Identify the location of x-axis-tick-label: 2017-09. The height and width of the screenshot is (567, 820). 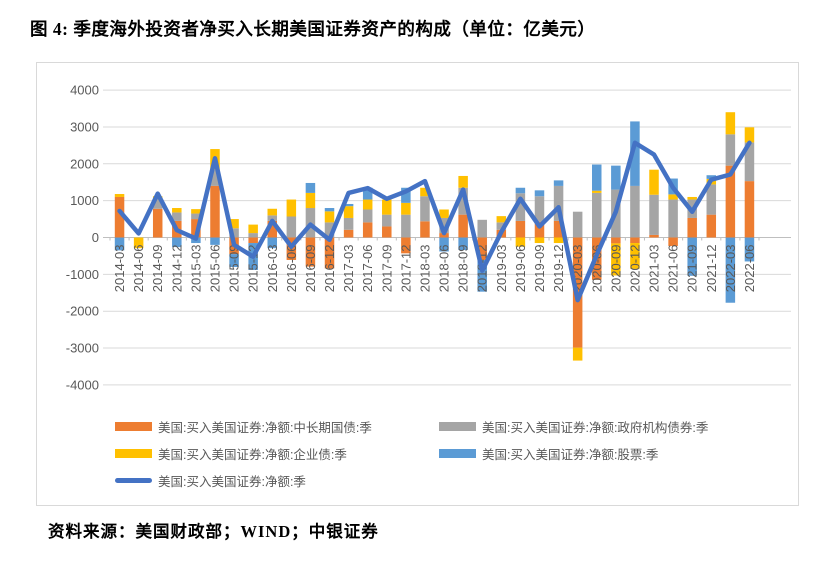
(386, 269).